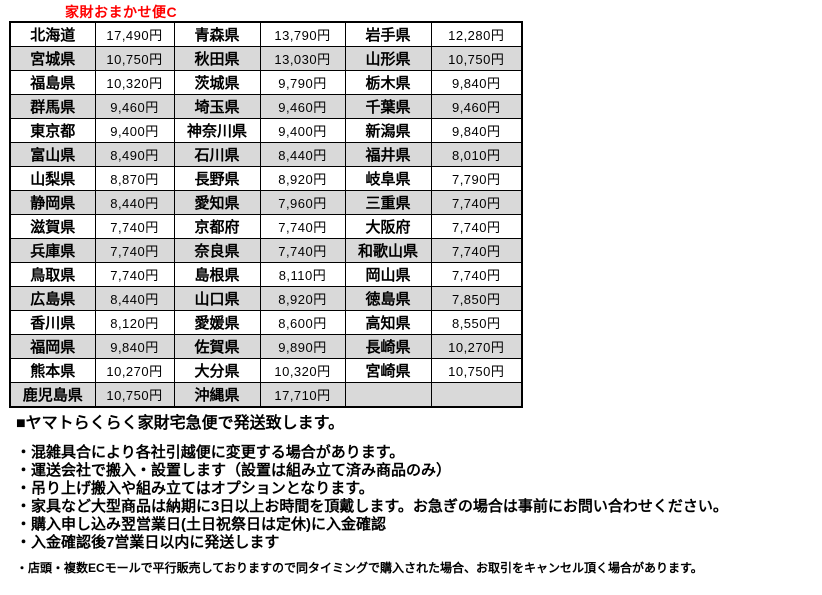 Image resolution: width=822 pixels, height=595 pixels. Describe the element at coordinates (134, 178) in the screenshot. I see `price-cell: 8,870円` at that location.